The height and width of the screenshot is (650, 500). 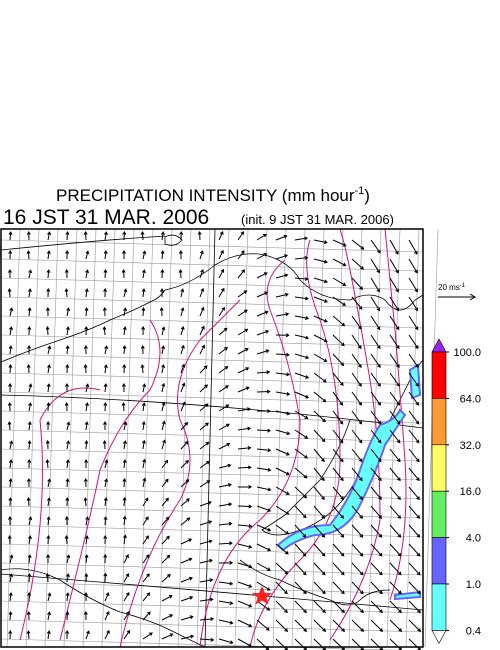 I want to click on title-superscript: -1, so click(x=360, y=191).